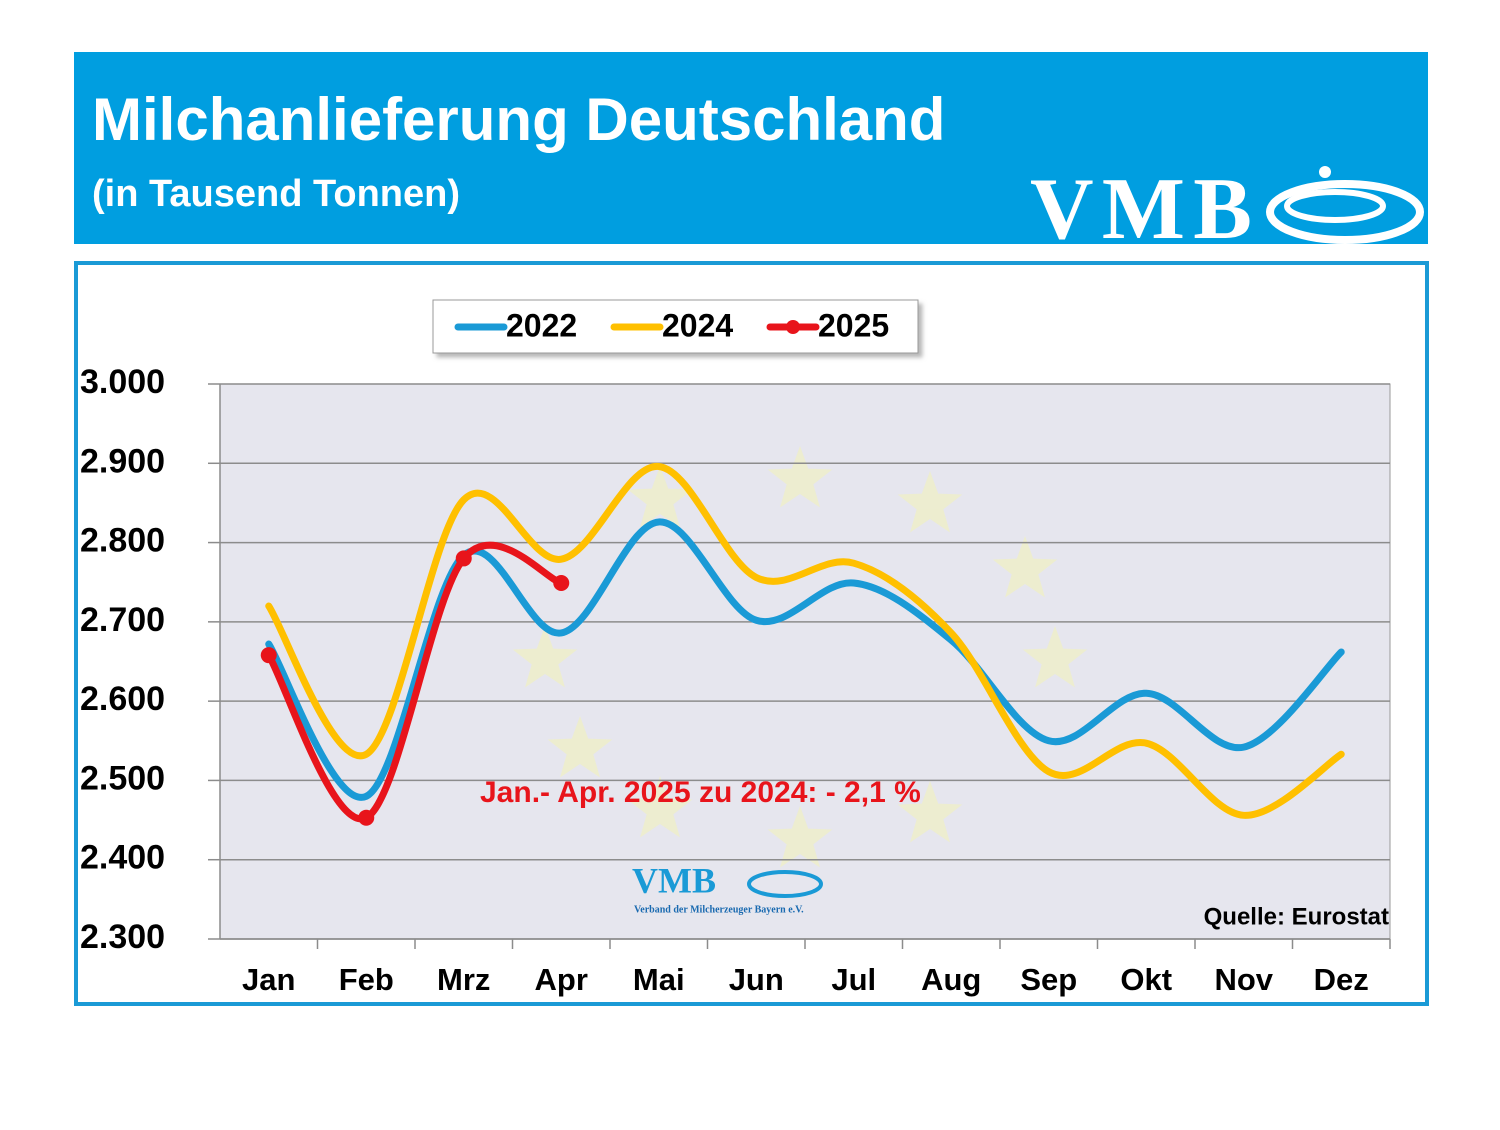 Image resolution: width=1500 pixels, height=1130 pixels. I want to click on x-tick-label: Jul, so click(853, 979).